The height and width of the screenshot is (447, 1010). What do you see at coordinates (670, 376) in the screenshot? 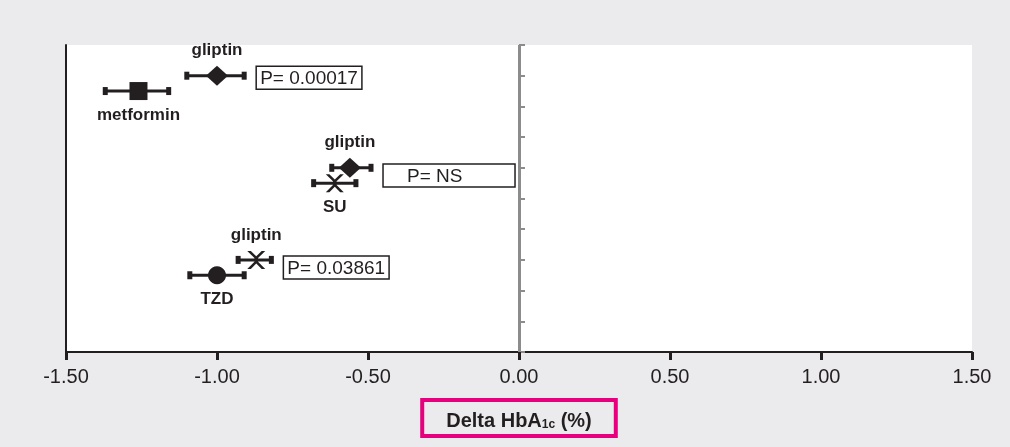
I see `x-tick-label: 0.50` at bounding box center [670, 376].